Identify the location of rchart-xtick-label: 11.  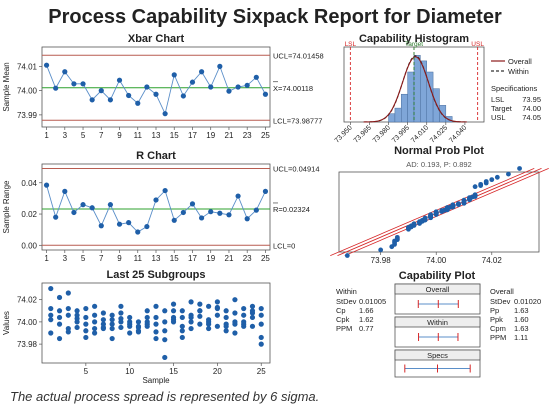
(138, 258).